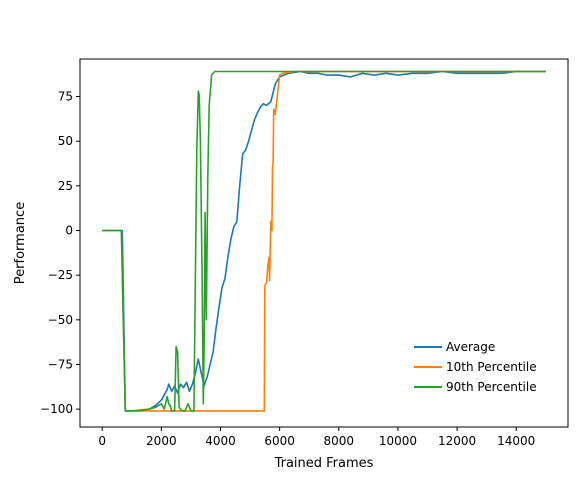 This screenshot has width=588, height=480. What do you see at coordinates (220, 441) in the screenshot?
I see `x-tick-label: 4000` at bounding box center [220, 441].